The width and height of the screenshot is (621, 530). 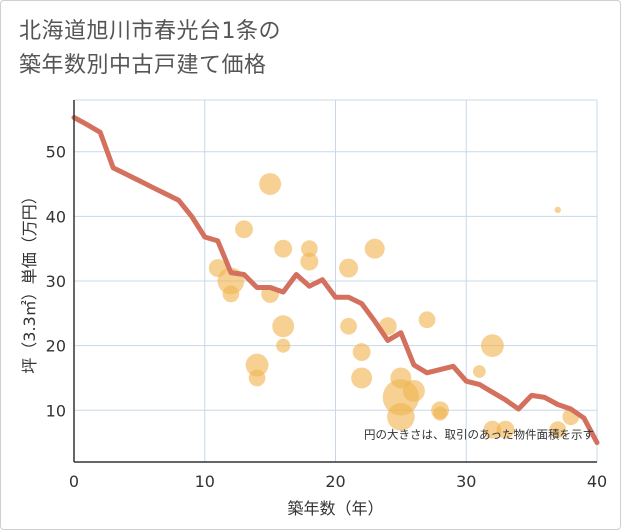 What do you see at coordinates (335, 508) in the screenshot?
I see `x-axis-title: 築年数（年）` at bounding box center [335, 508].